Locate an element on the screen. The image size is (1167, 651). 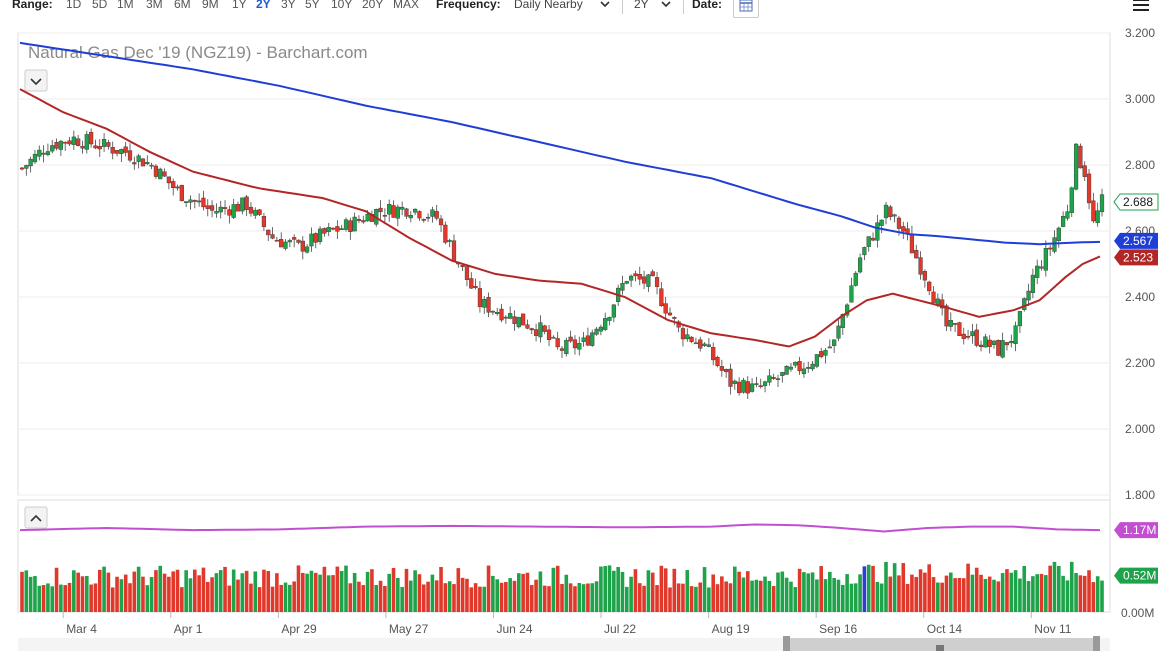
hamburger-menu-icon is located at coordinates (1141, 6).